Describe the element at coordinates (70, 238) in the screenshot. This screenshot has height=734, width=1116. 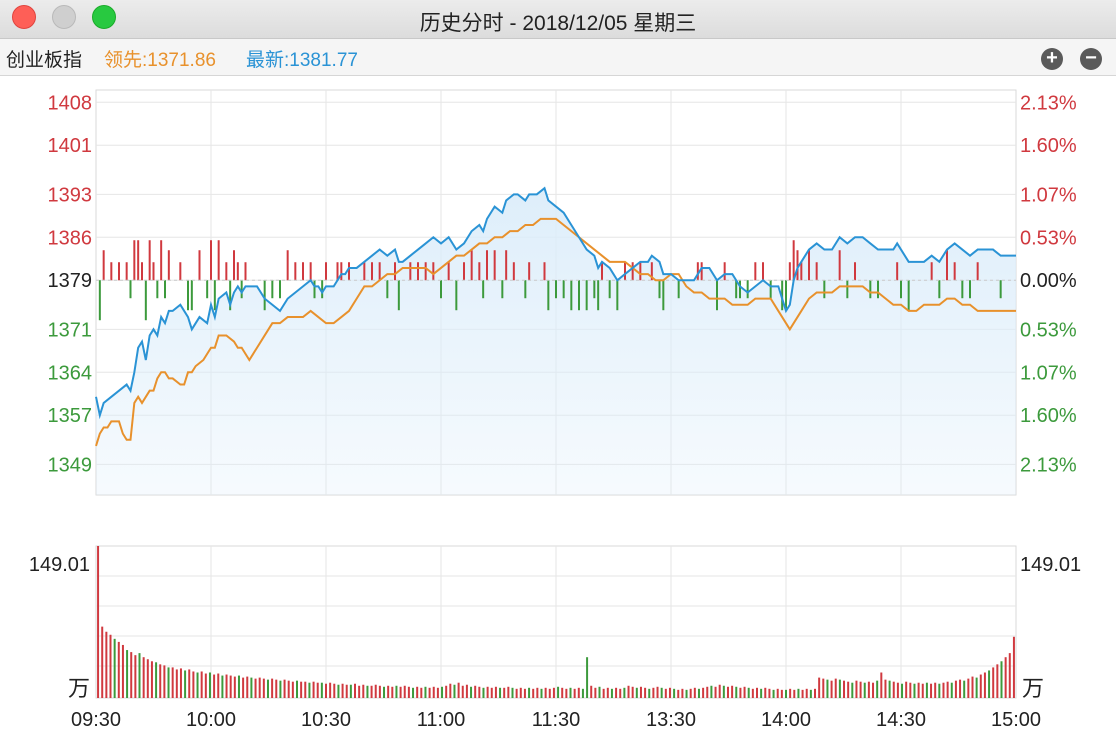
I see `y-tick-label-left: 1386` at that location.